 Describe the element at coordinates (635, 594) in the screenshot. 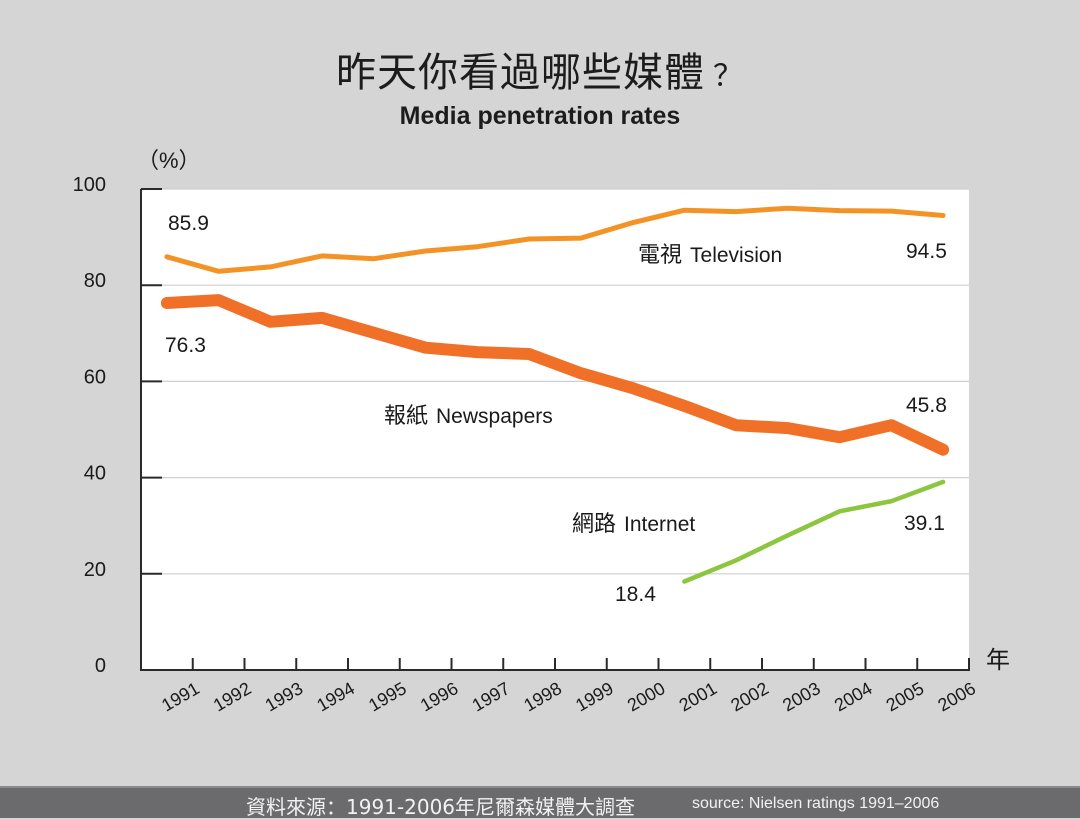

I see `internet-start-label: 18.4` at that location.